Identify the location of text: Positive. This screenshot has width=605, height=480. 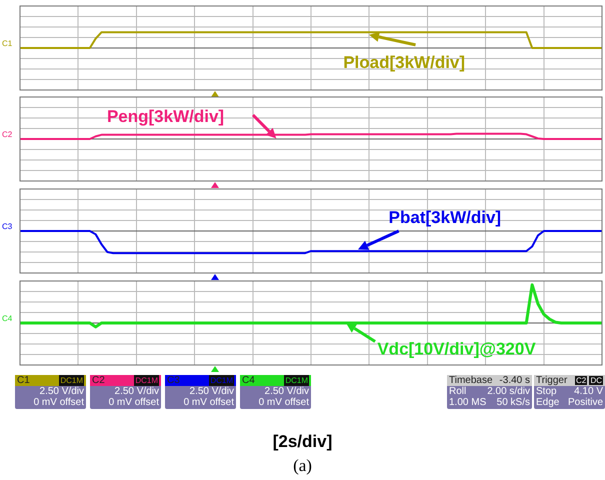
(585, 402).